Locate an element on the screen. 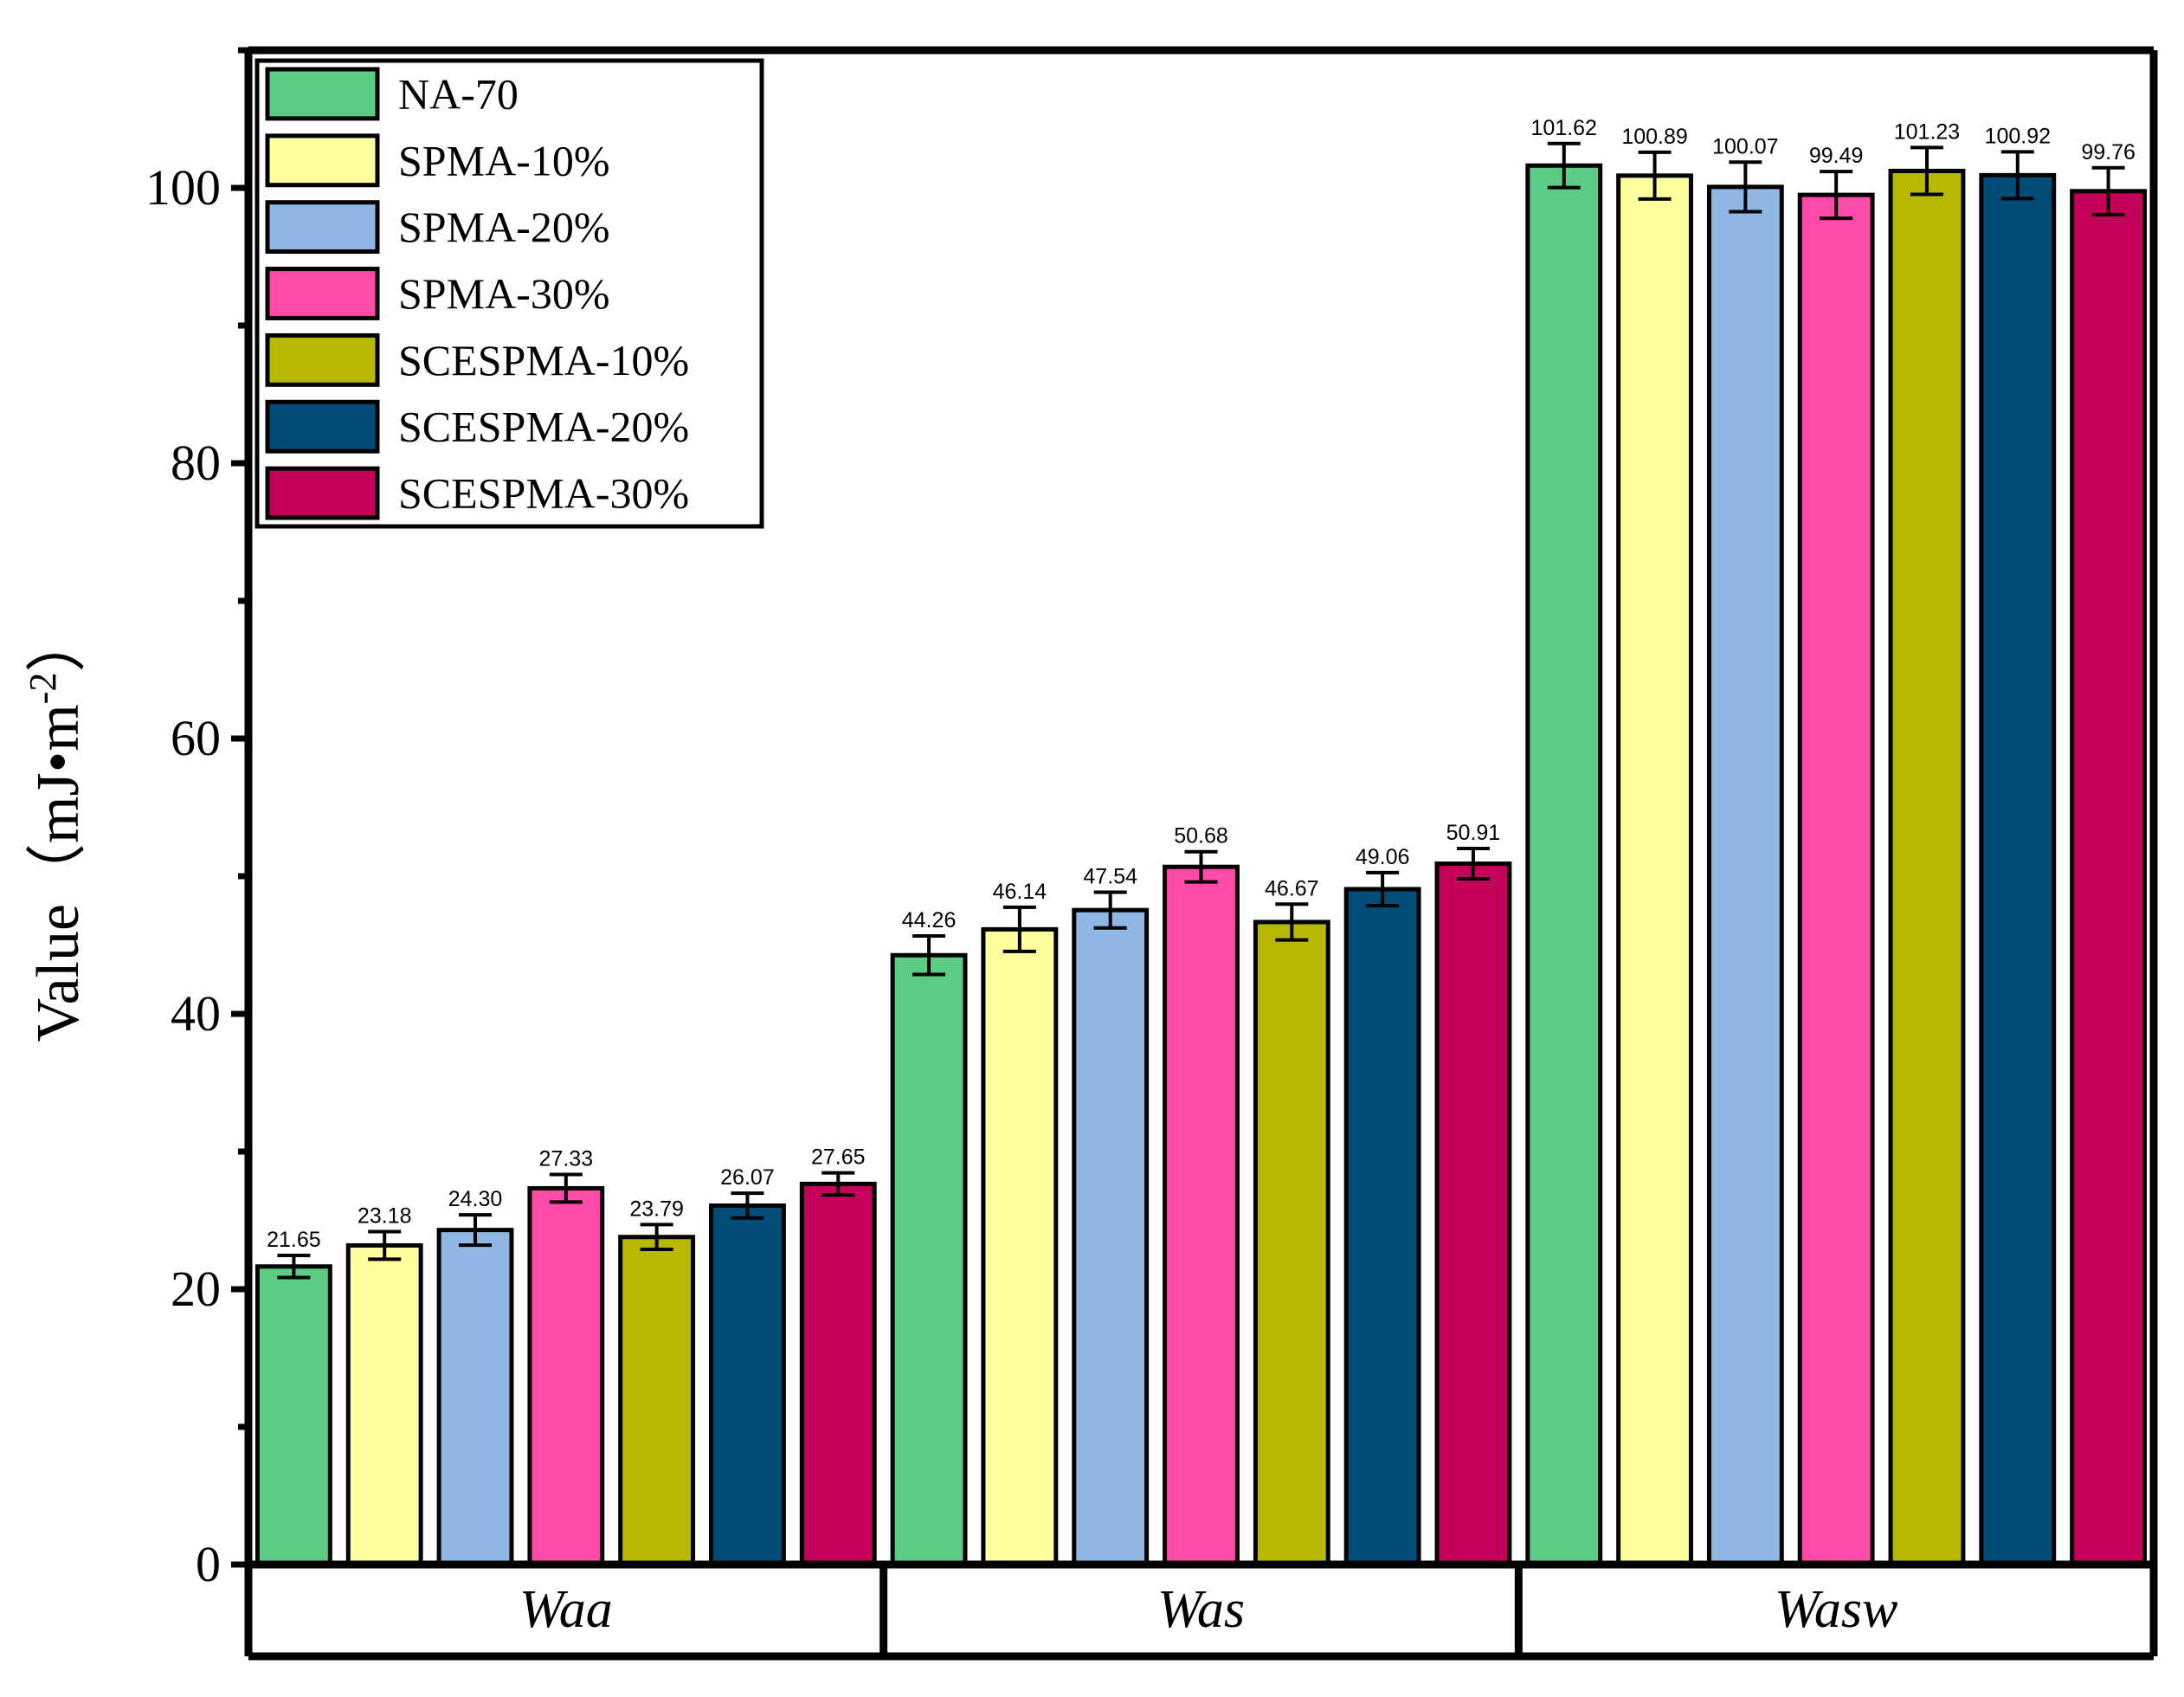 The height and width of the screenshot is (1697, 2184). y-axis-label-close: ） is located at coordinates (58, 643).